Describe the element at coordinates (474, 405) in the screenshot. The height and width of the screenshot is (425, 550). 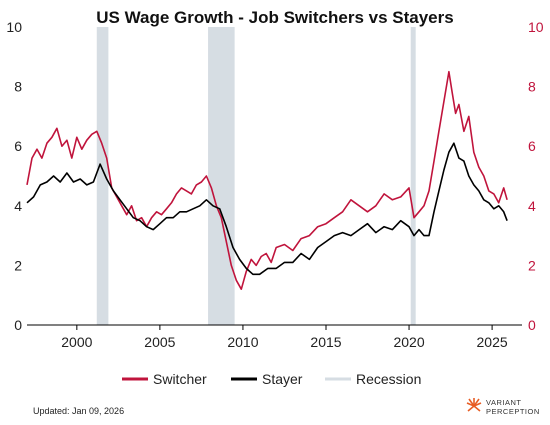
I see `sunburst-icon` at that location.